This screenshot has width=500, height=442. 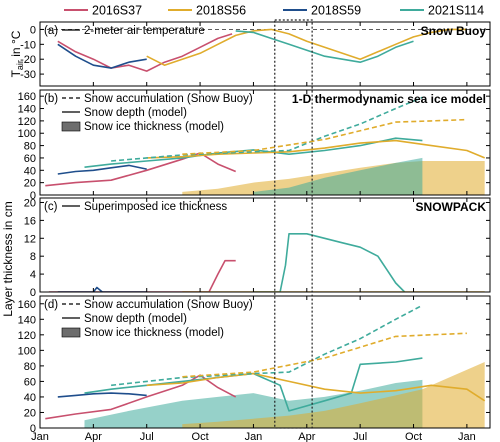 I want to click on y-tick-label: -30, so click(x=28, y=75).